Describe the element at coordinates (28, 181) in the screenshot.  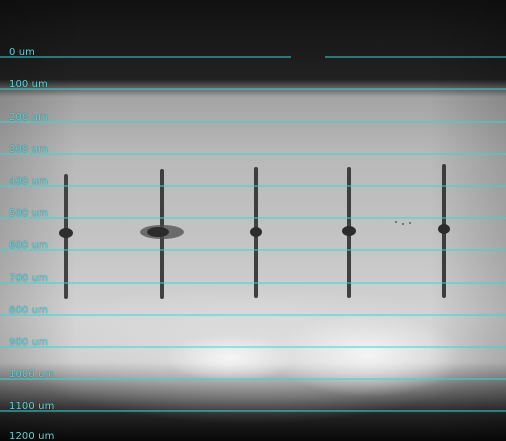
I see `scale-label-400: 400 um` at that location.